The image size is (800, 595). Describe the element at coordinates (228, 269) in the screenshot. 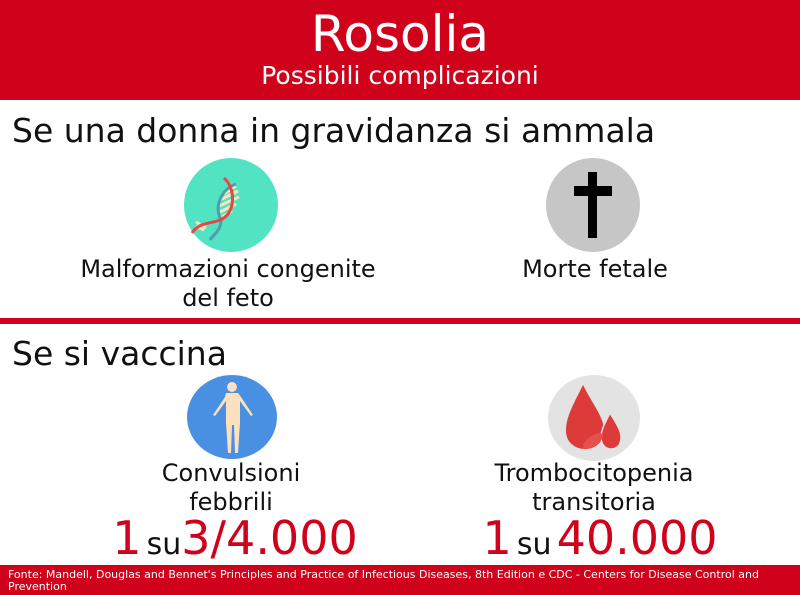

I see `label-line: Malformazioni congenite` at that location.